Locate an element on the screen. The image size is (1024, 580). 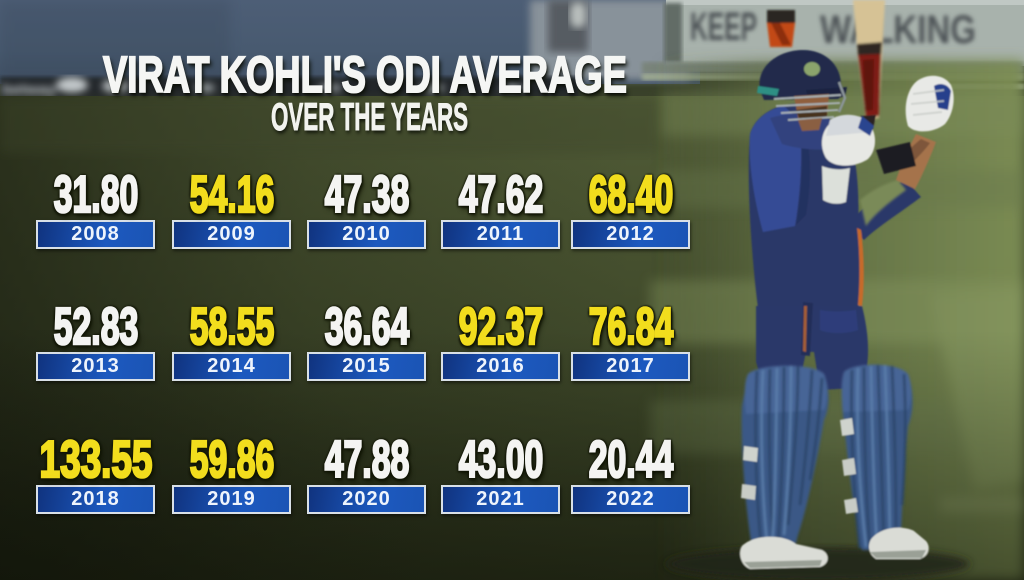
svg-text: betway is located at coordinates (29, 90).